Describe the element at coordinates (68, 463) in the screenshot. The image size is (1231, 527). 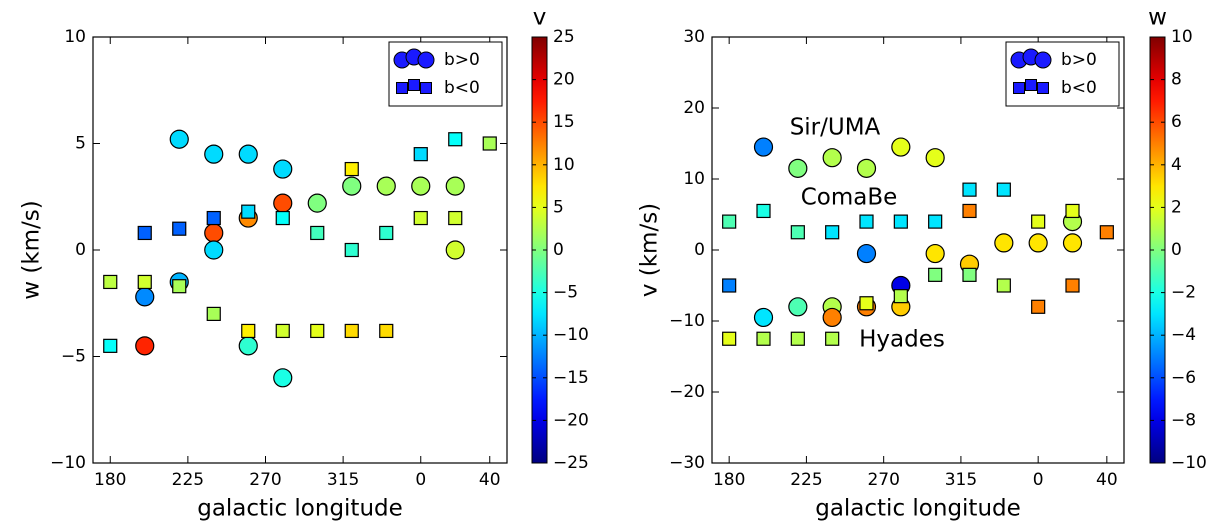
I see `y-tick-label: −10` at that location.